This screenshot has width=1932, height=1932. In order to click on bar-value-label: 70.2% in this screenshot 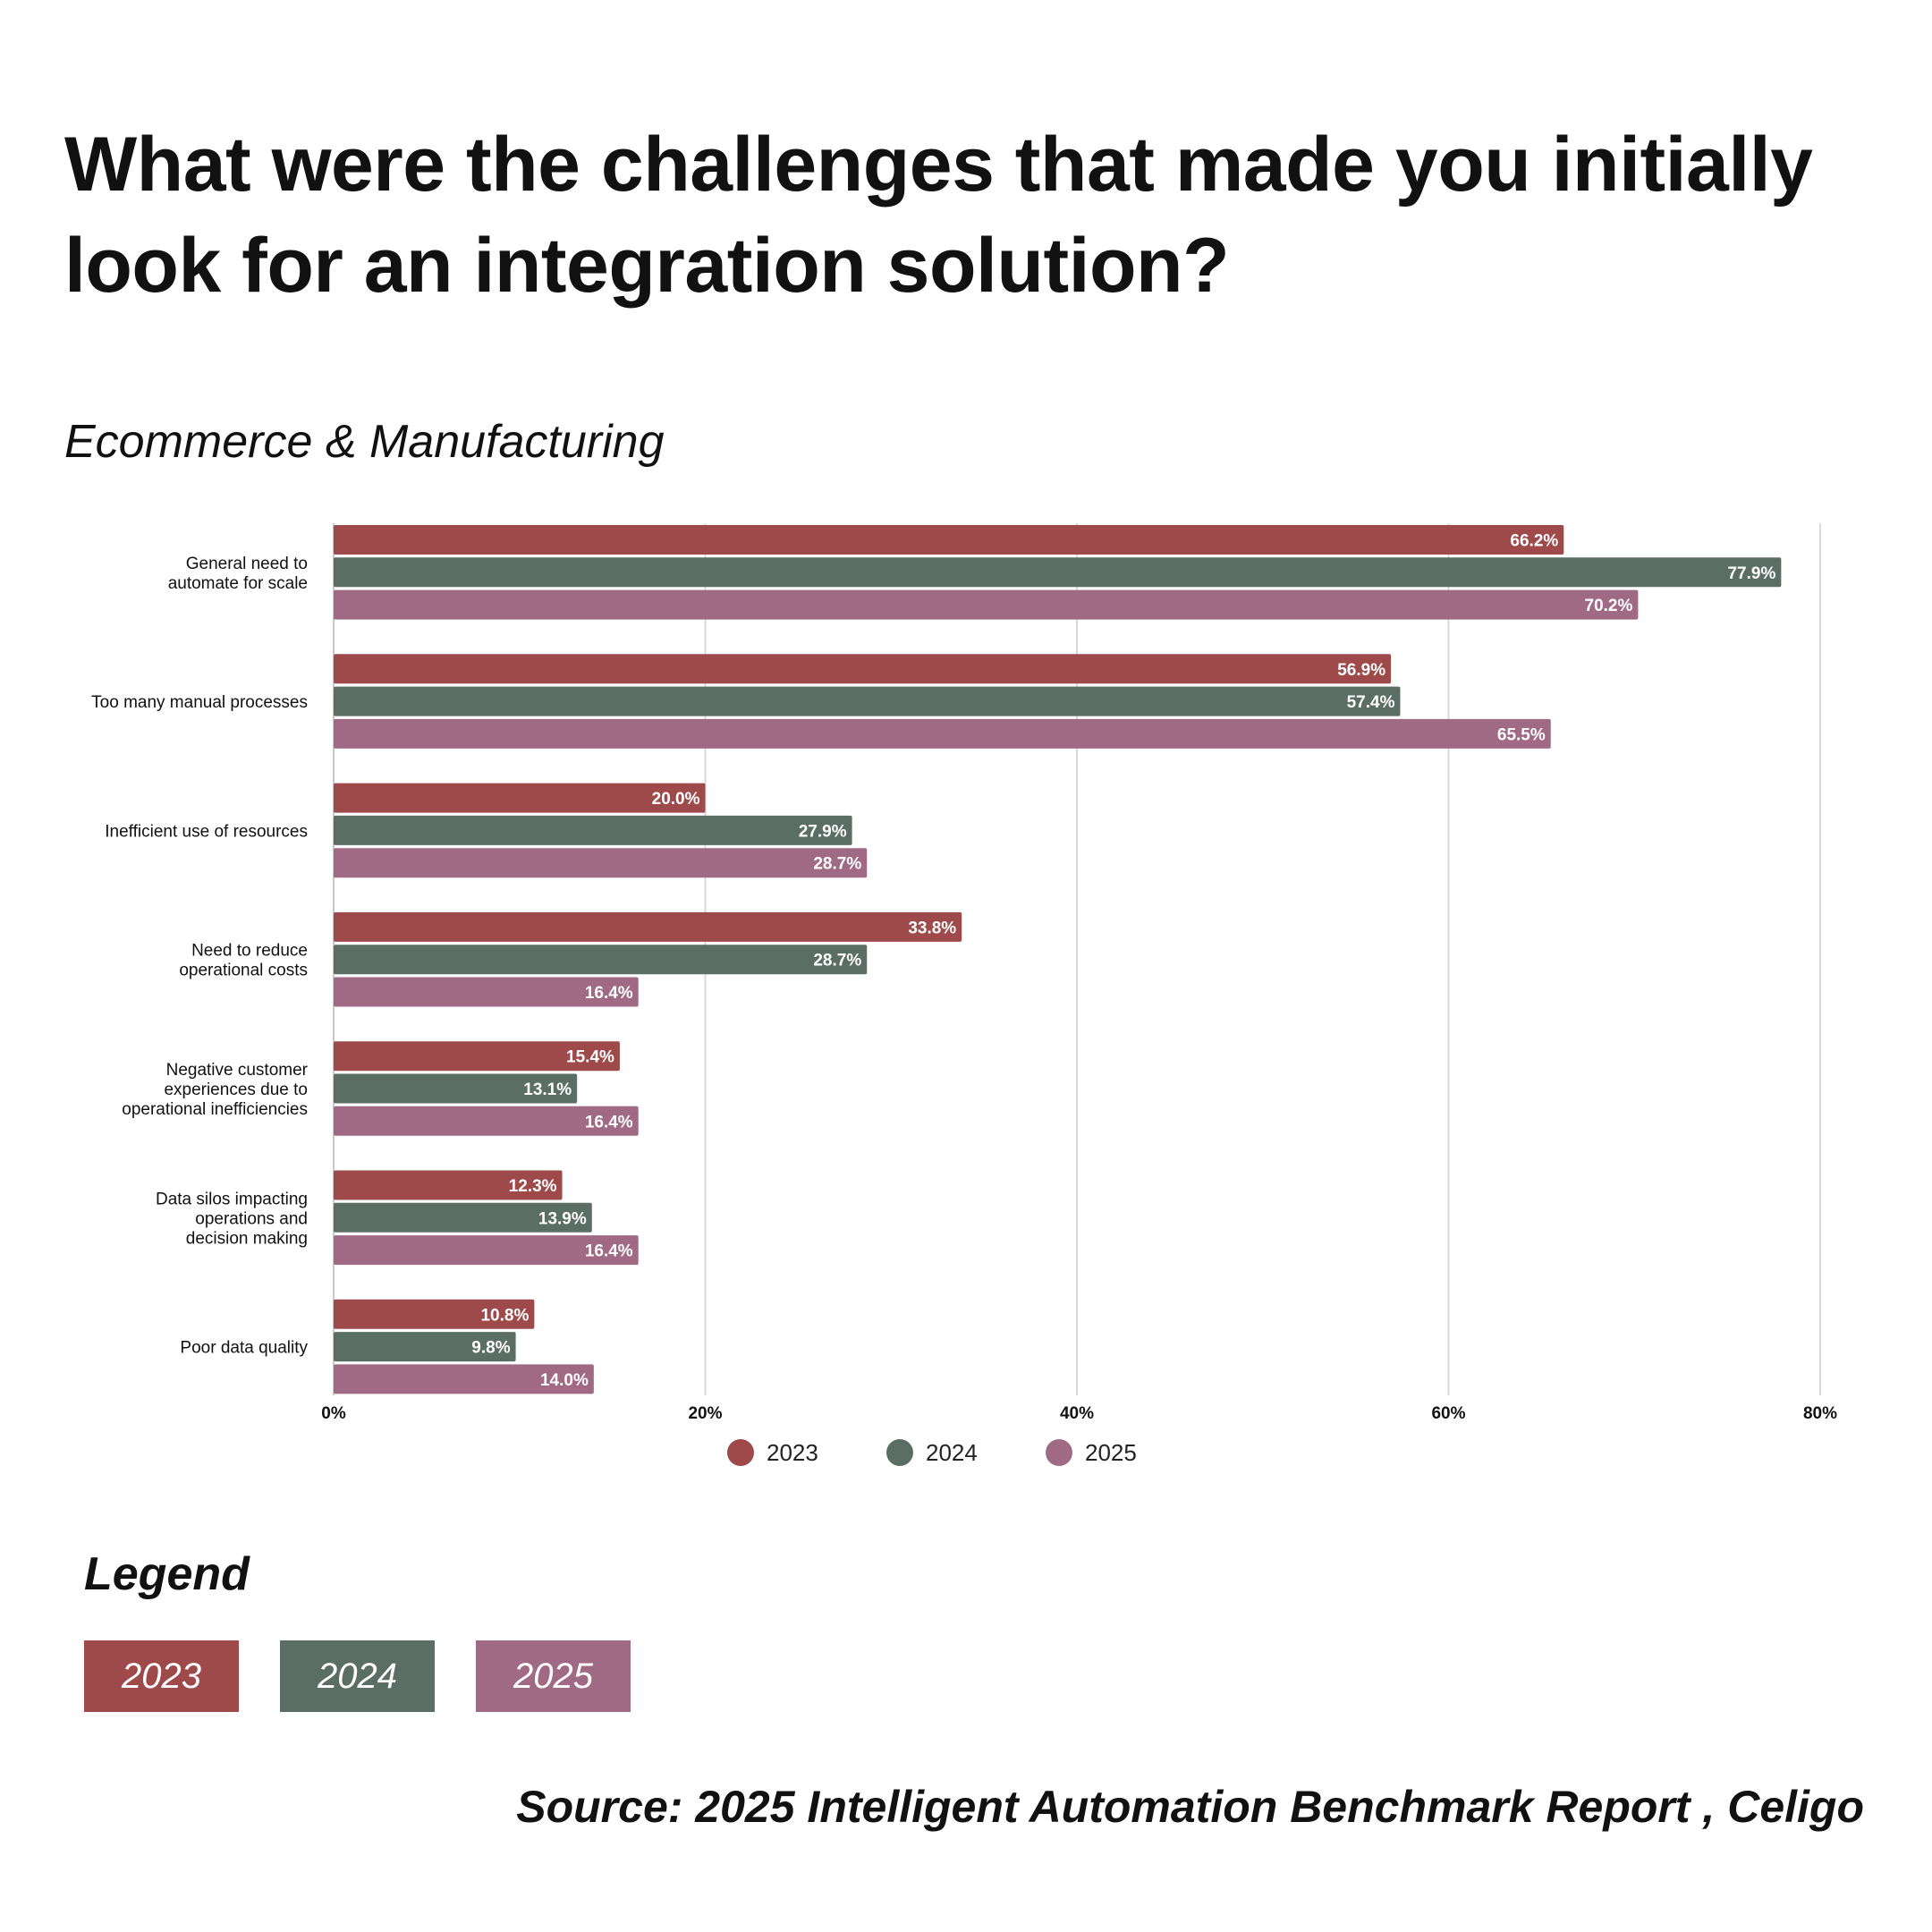, I will do `click(1609, 606)`.